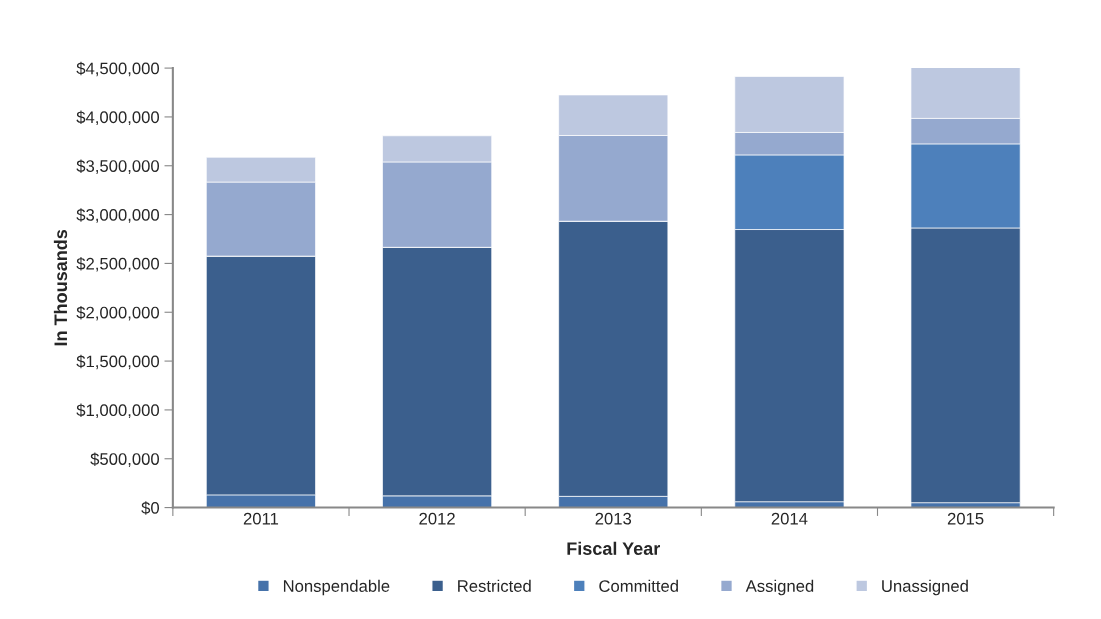 The image size is (1101, 619). Describe the element at coordinates (789, 518) in the screenshot. I see `x-tick-label: 2014` at that location.